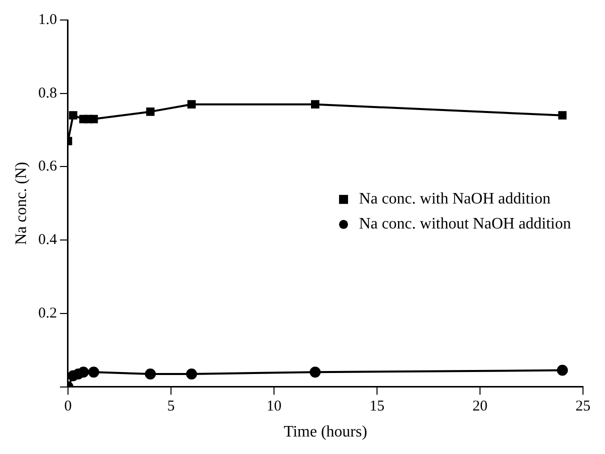  What do you see at coordinates (326, 432) in the screenshot?
I see `x-axis-title: Time (hours)` at bounding box center [326, 432].